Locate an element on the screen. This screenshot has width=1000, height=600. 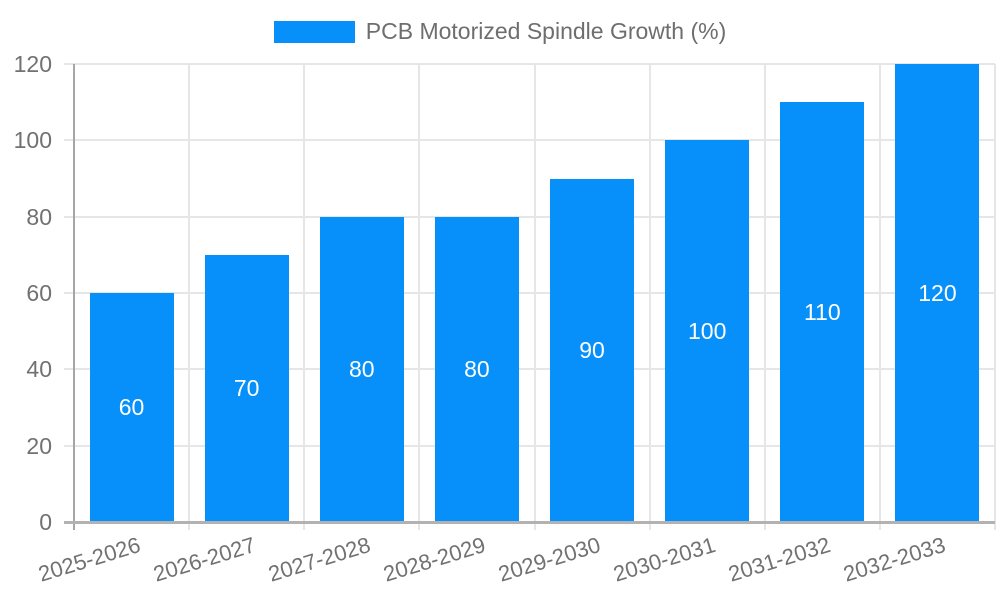
bar: 90 is located at coordinates (592, 350).